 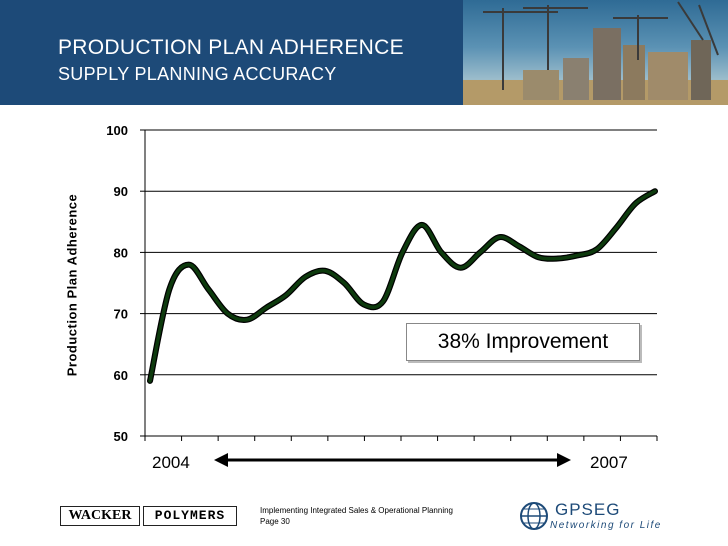 What do you see at coordinates (606, 525) in the screenshot?
I see `gpseg-tagline: Networking for Life` at bounding box center [606, 525].